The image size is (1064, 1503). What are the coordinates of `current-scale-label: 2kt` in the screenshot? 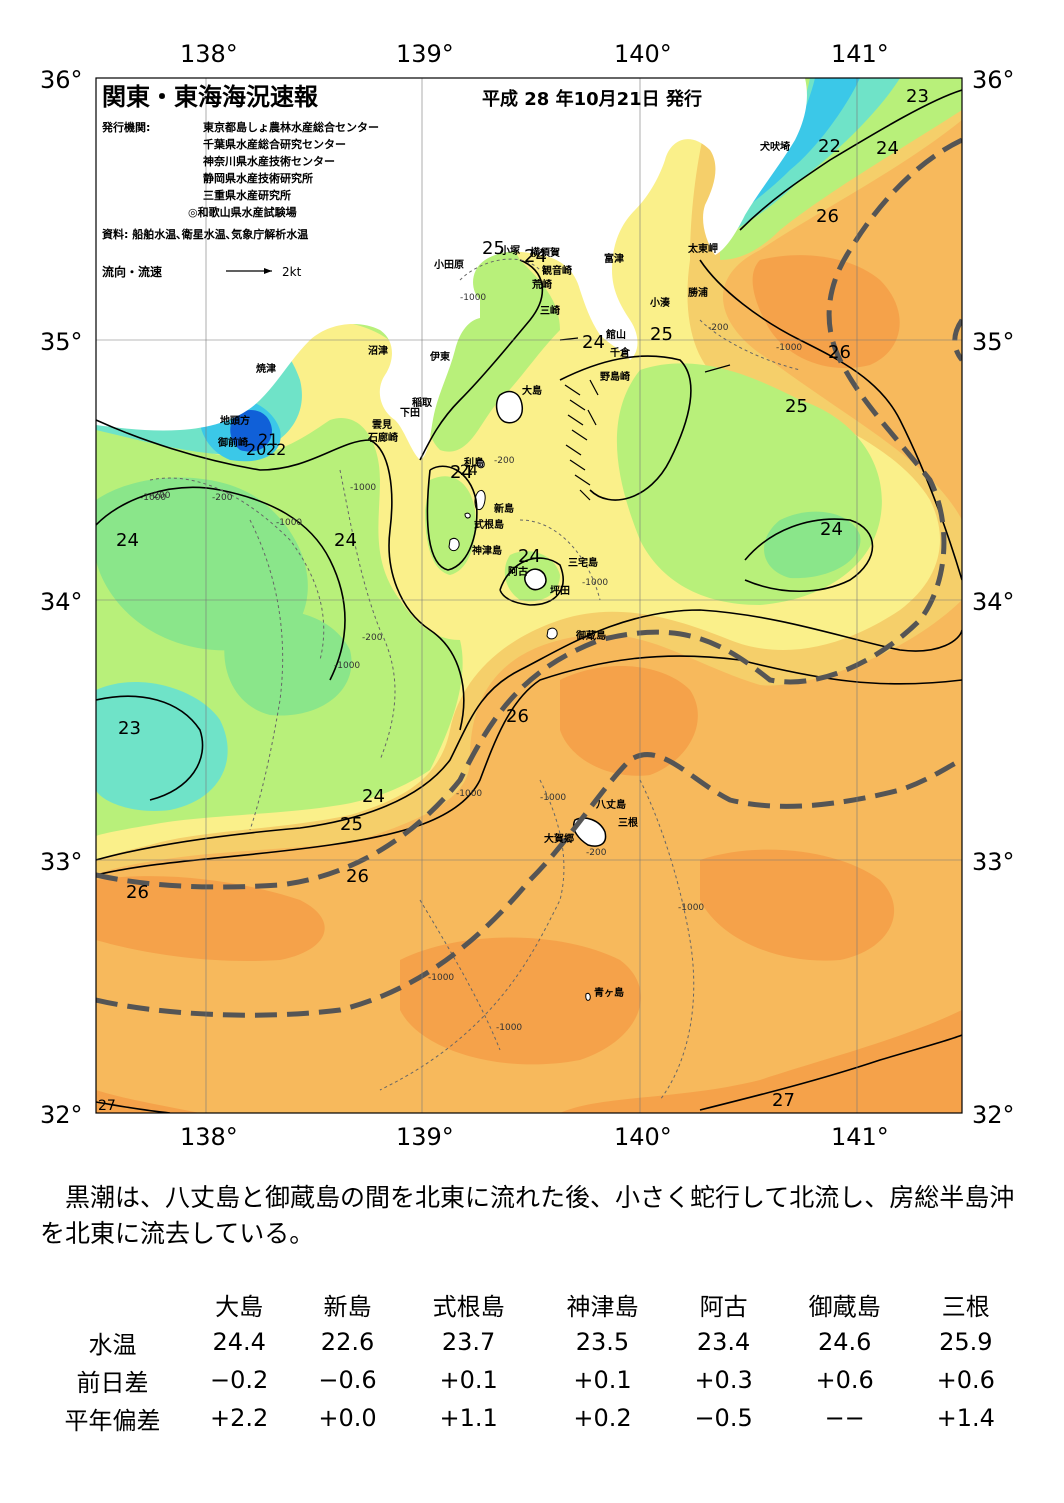 It's located at (292, 272).